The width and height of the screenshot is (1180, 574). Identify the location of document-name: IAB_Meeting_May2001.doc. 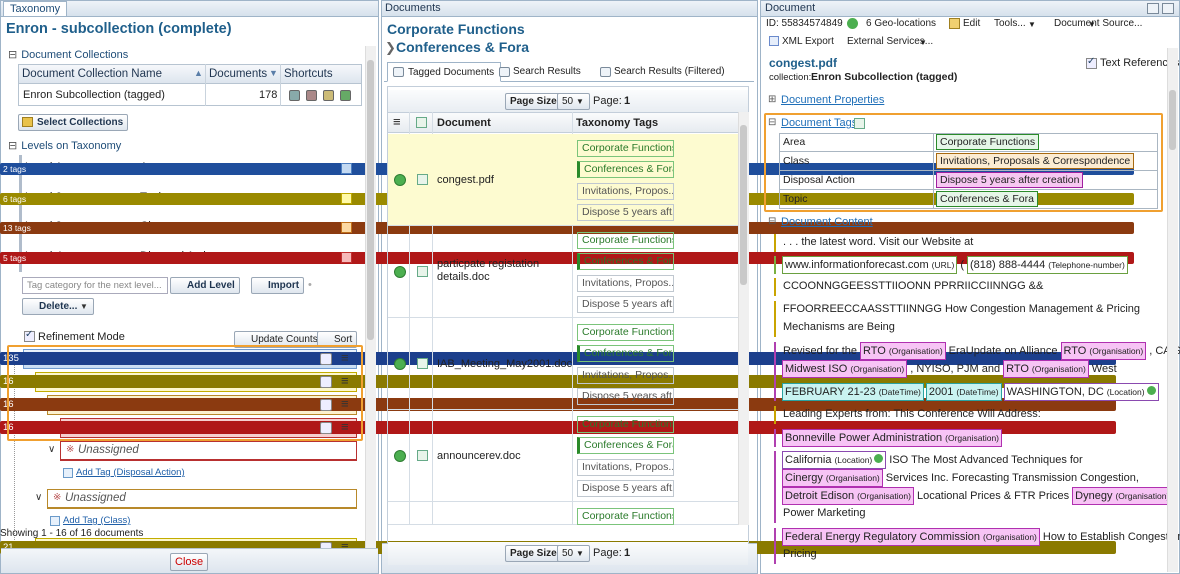
(505, 364).